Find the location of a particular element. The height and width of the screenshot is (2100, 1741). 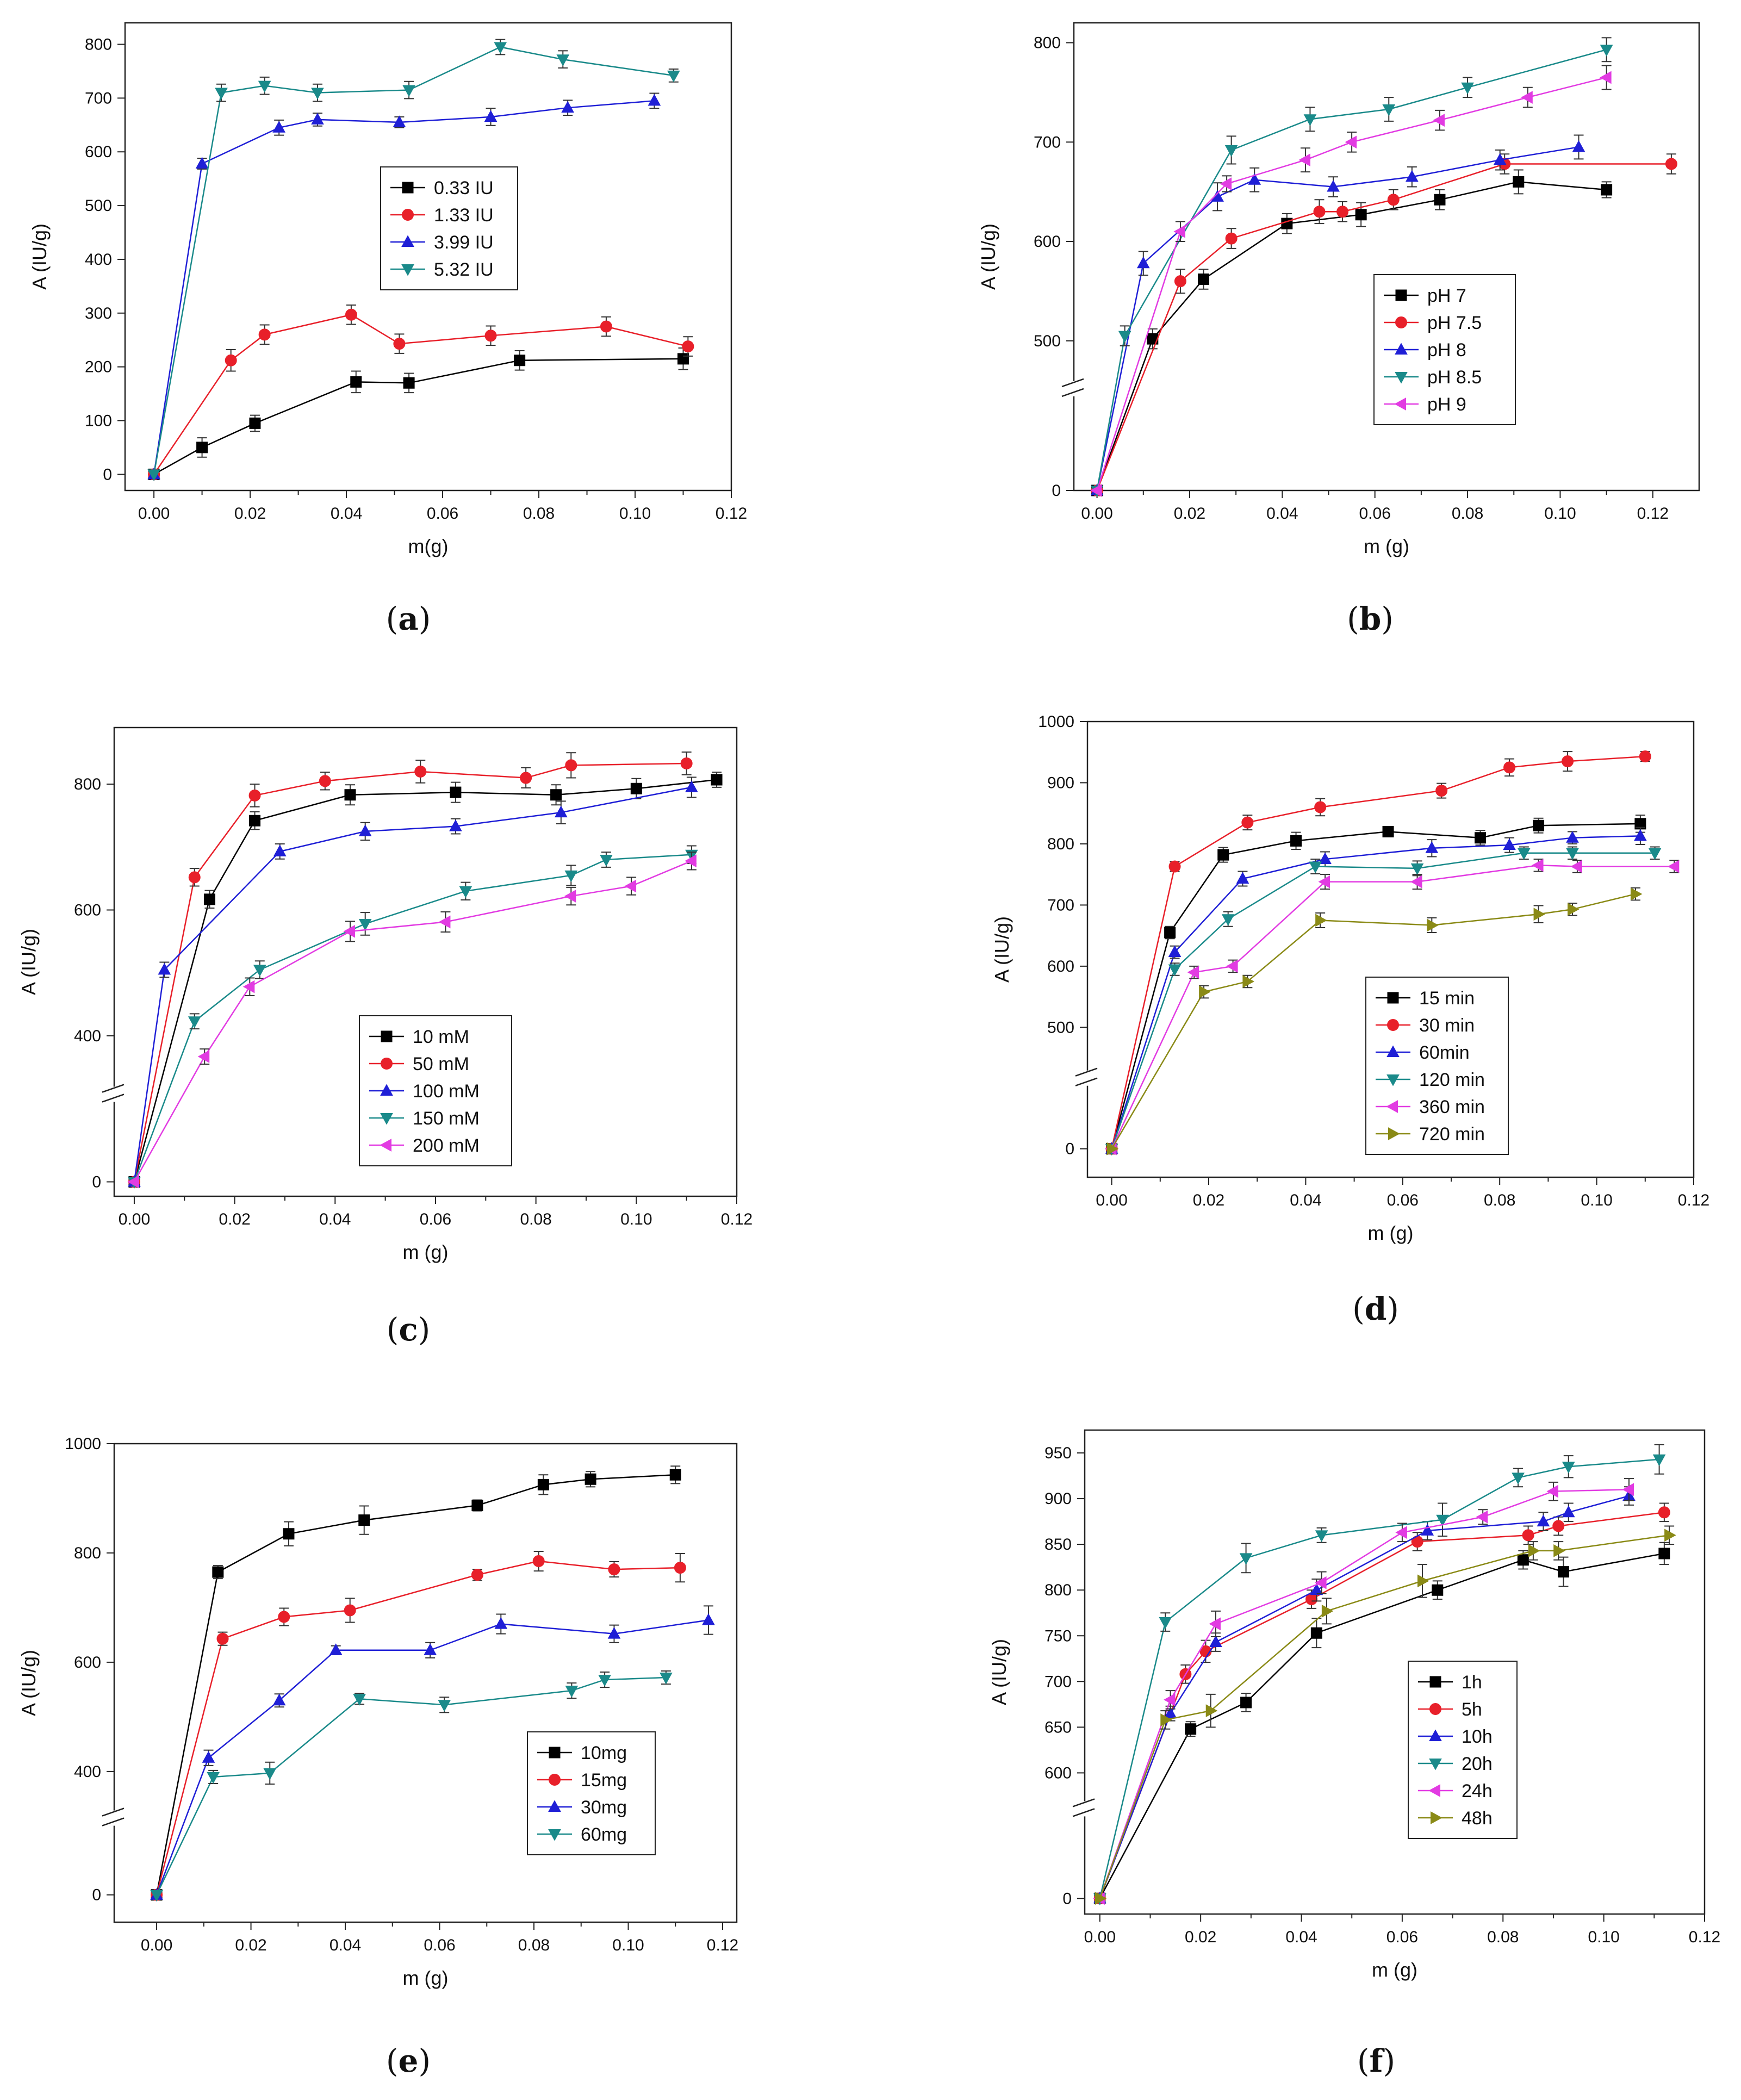

legend: 1h 5h 10h 20h 24h 48h is located at coordinates (1463, 1750).